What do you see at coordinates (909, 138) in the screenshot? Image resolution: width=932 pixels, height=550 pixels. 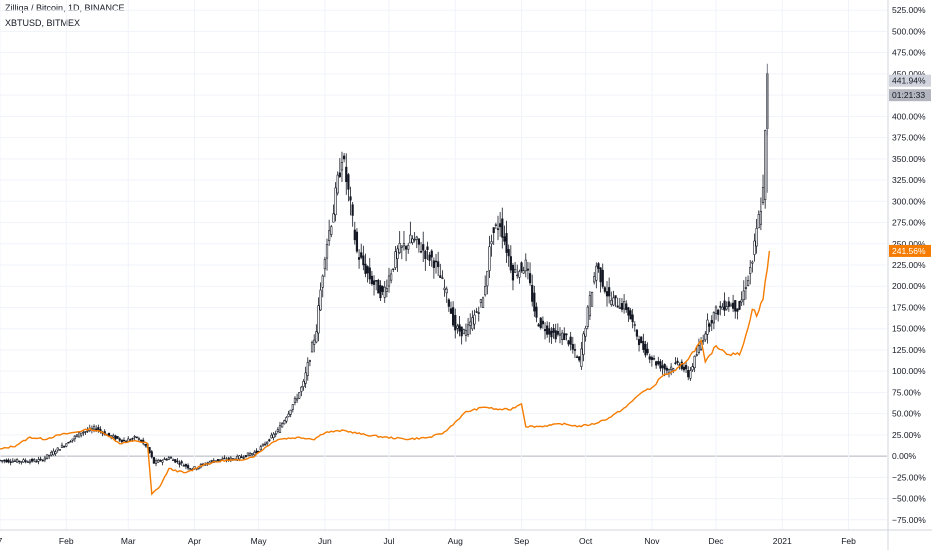 I see `y-tick-label: 375.00%` at bounding box center [909, 138].